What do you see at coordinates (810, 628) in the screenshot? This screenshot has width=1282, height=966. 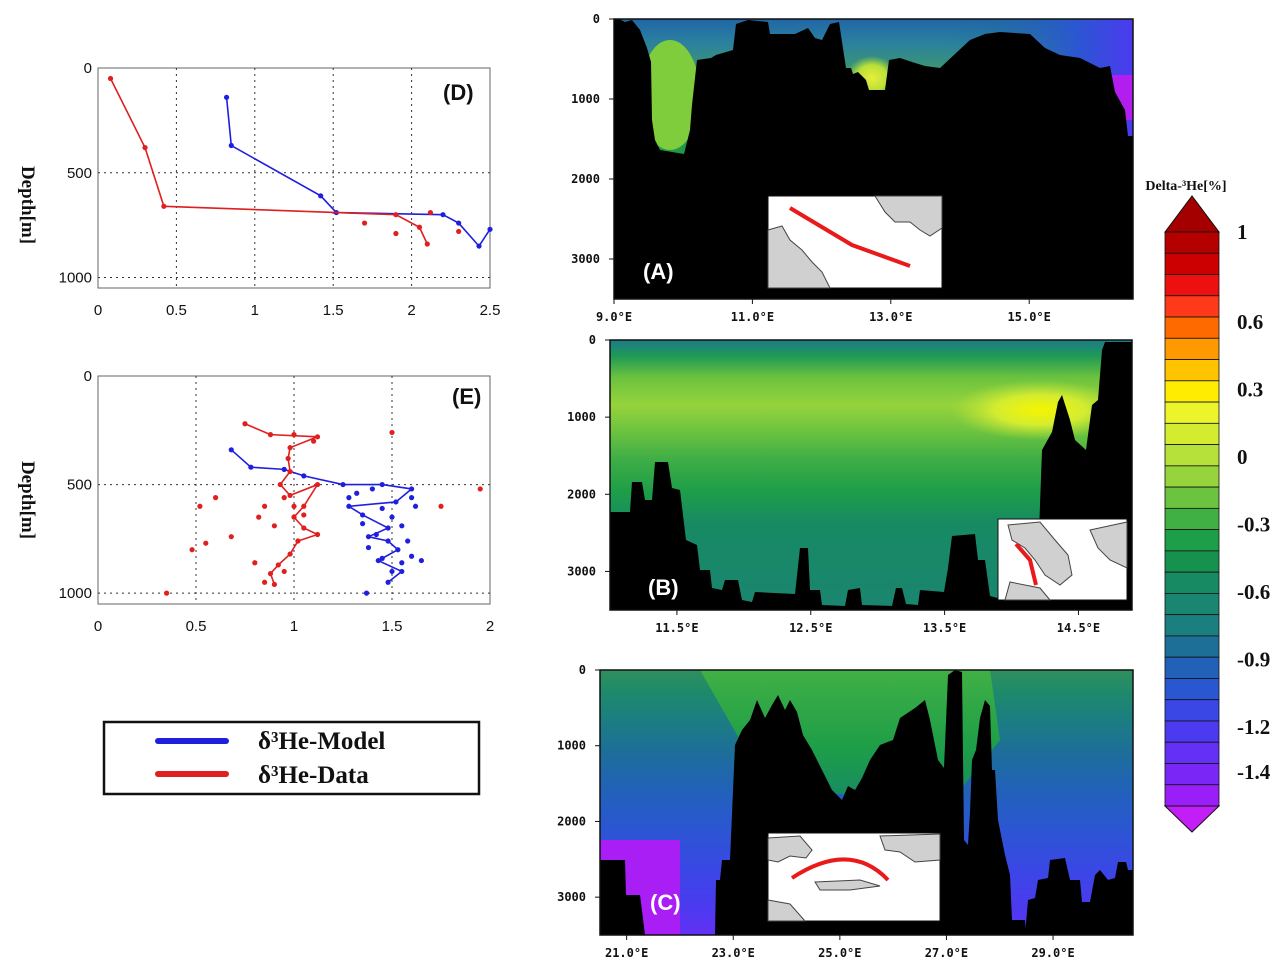 I see `x-tick-label: 12.5°E` at bounding box center [810, 628].